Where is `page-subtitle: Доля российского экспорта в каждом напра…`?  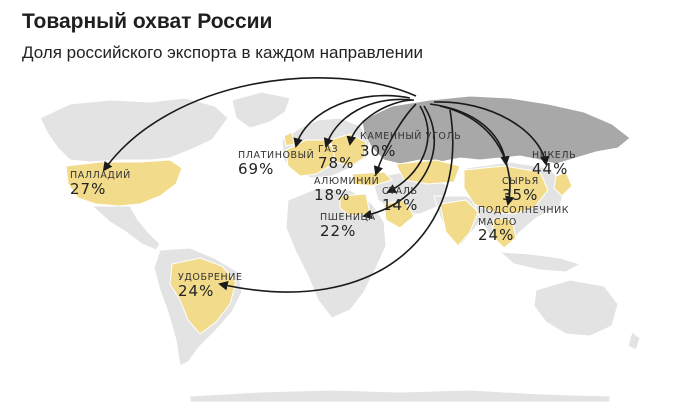 page-subtitle: Доля российского экспорта в каждом напра… is located at coordinates (222, 52).